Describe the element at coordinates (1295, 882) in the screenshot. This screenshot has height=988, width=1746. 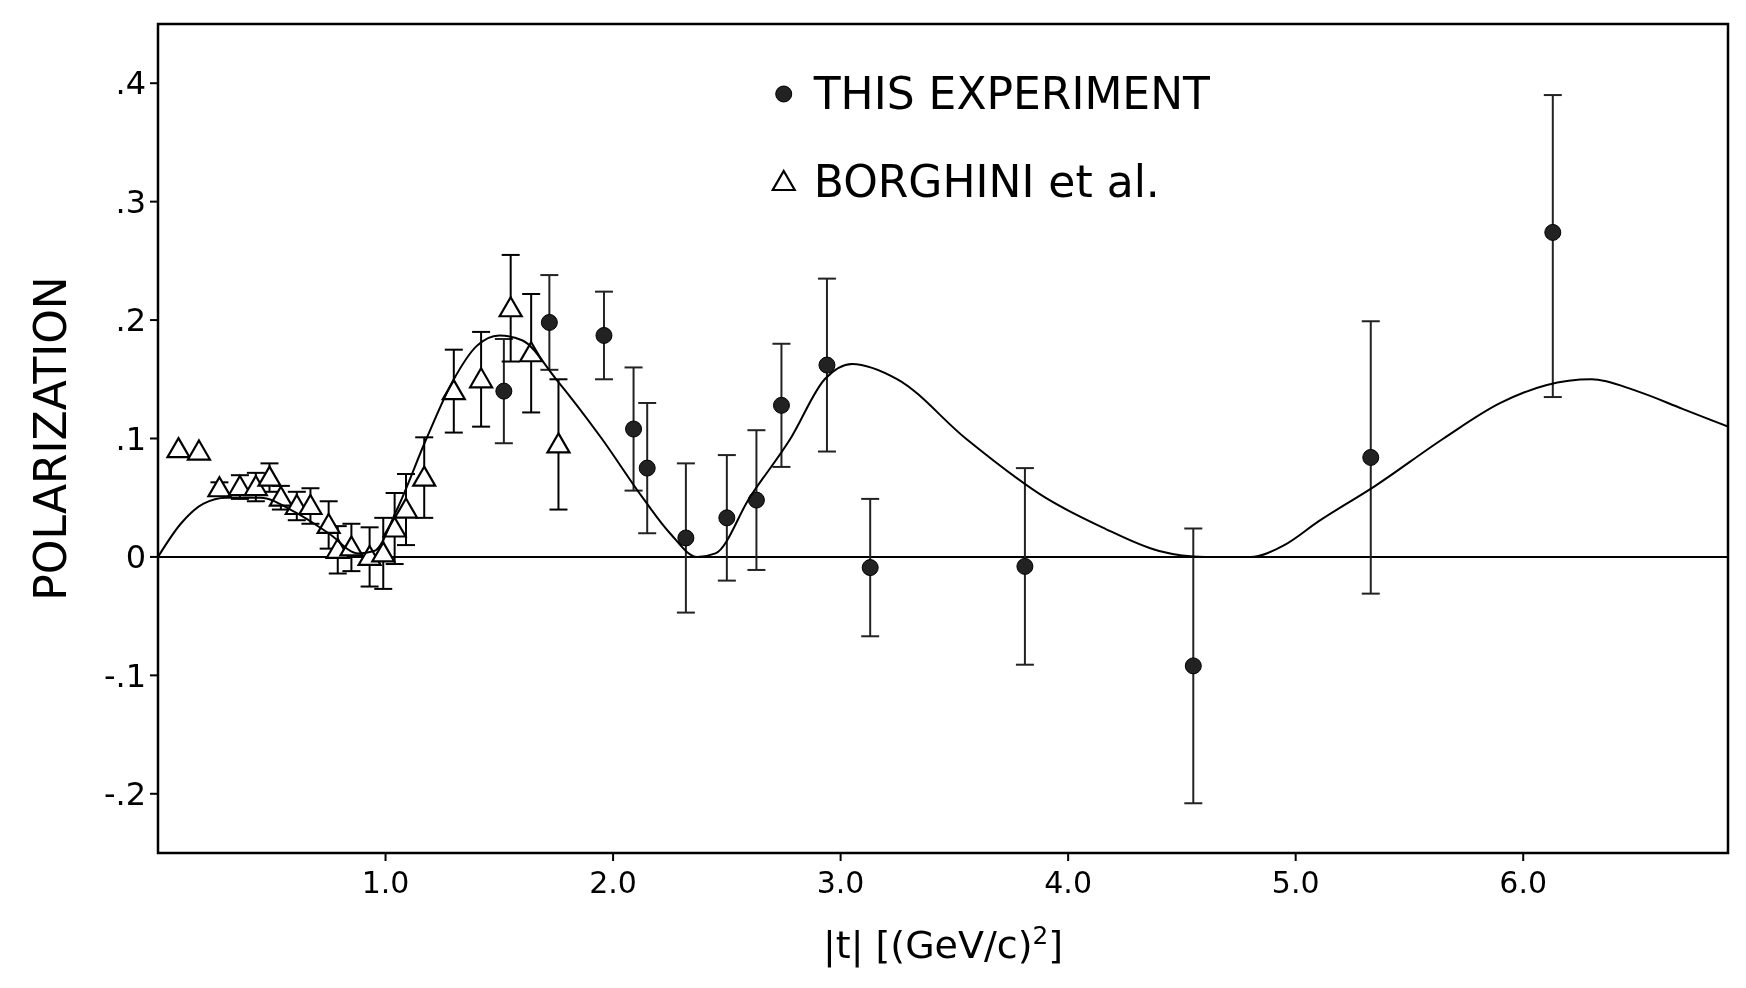
I see `x-tick-label: 5.0` at that location.